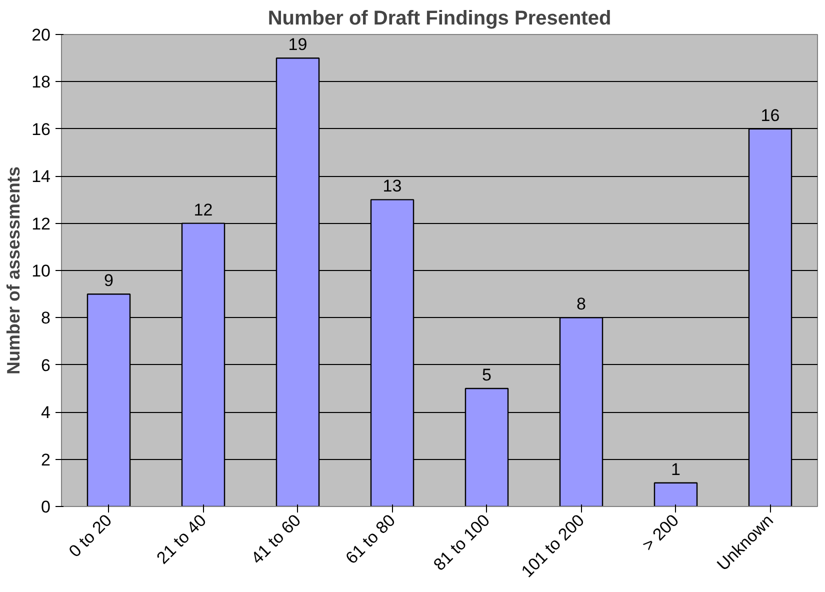  Describe the element at coordinates (41, 129) in the screenshot. I see `y-tick-label: 16` at that location.